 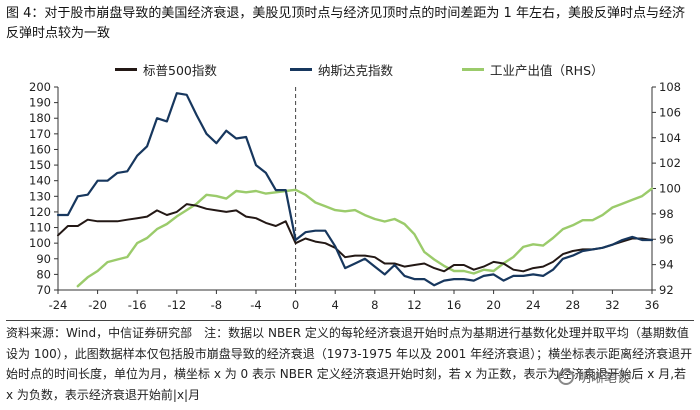 What do you see at coordinates (58, 305) in the screenshot?
I see `x-tick-label: -24` at bounding box center [58, 305].